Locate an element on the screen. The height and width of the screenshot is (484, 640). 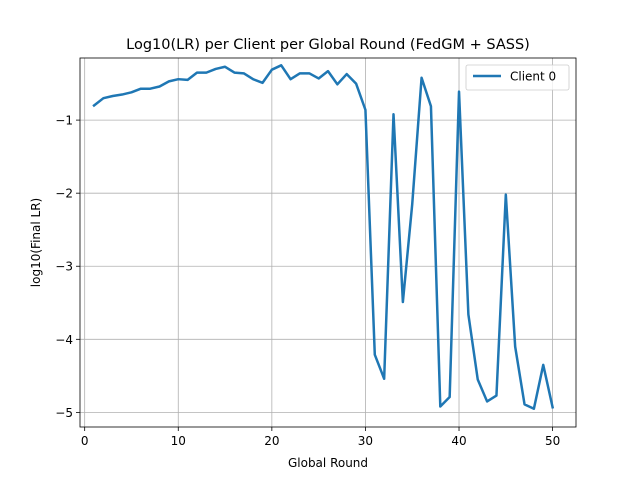
x-tick-label: 50 is located at coordinates (552, 441).